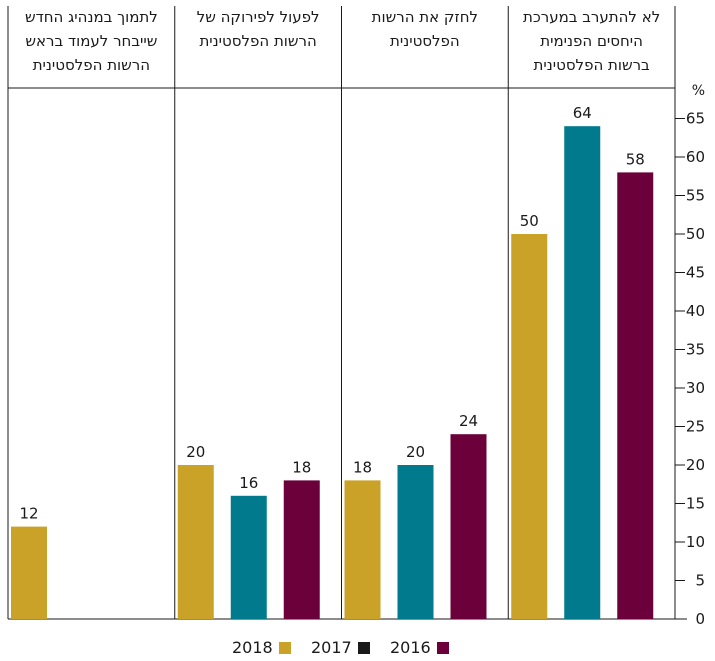 This screenshot has width=715, height=661. What do you see at coordinates (284, 648) in the screenshot?
I see `legend-swatch-2018` at bounding box center [284, 648].